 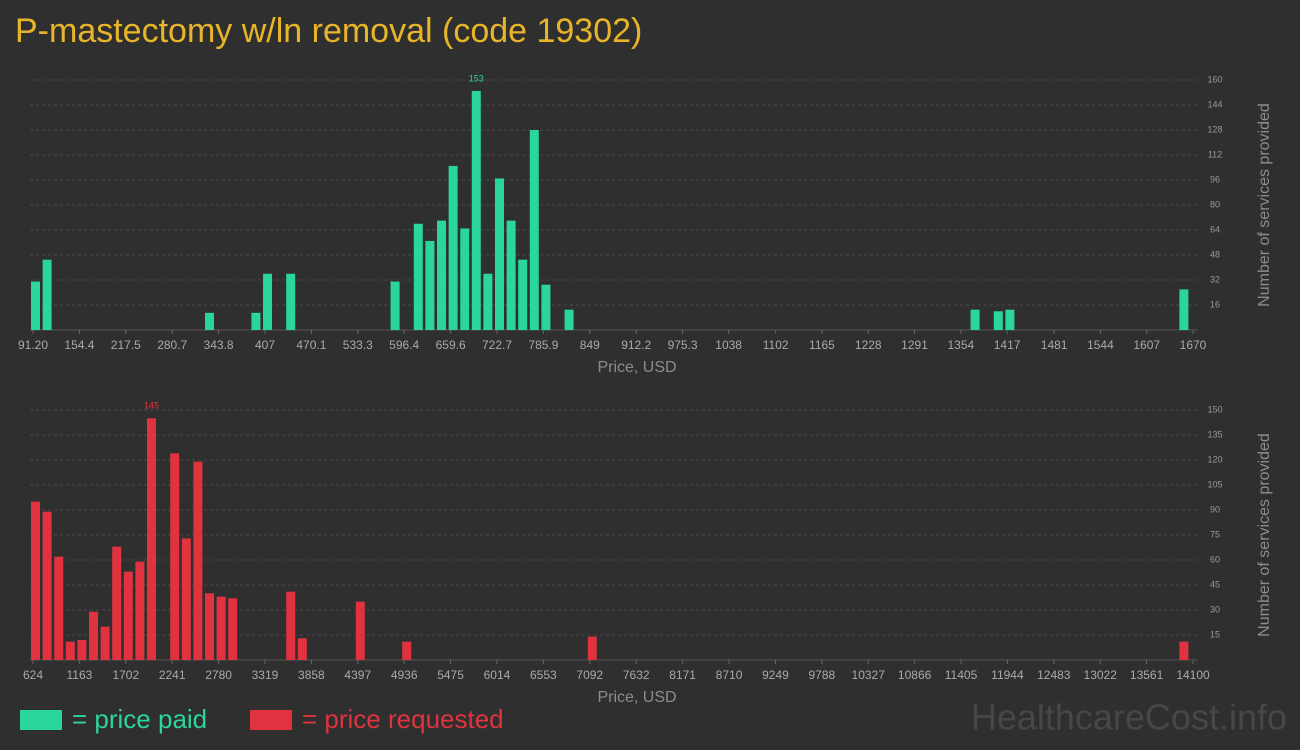 I want to click on x-tick-label: 1291, so click(x=914, y=345).